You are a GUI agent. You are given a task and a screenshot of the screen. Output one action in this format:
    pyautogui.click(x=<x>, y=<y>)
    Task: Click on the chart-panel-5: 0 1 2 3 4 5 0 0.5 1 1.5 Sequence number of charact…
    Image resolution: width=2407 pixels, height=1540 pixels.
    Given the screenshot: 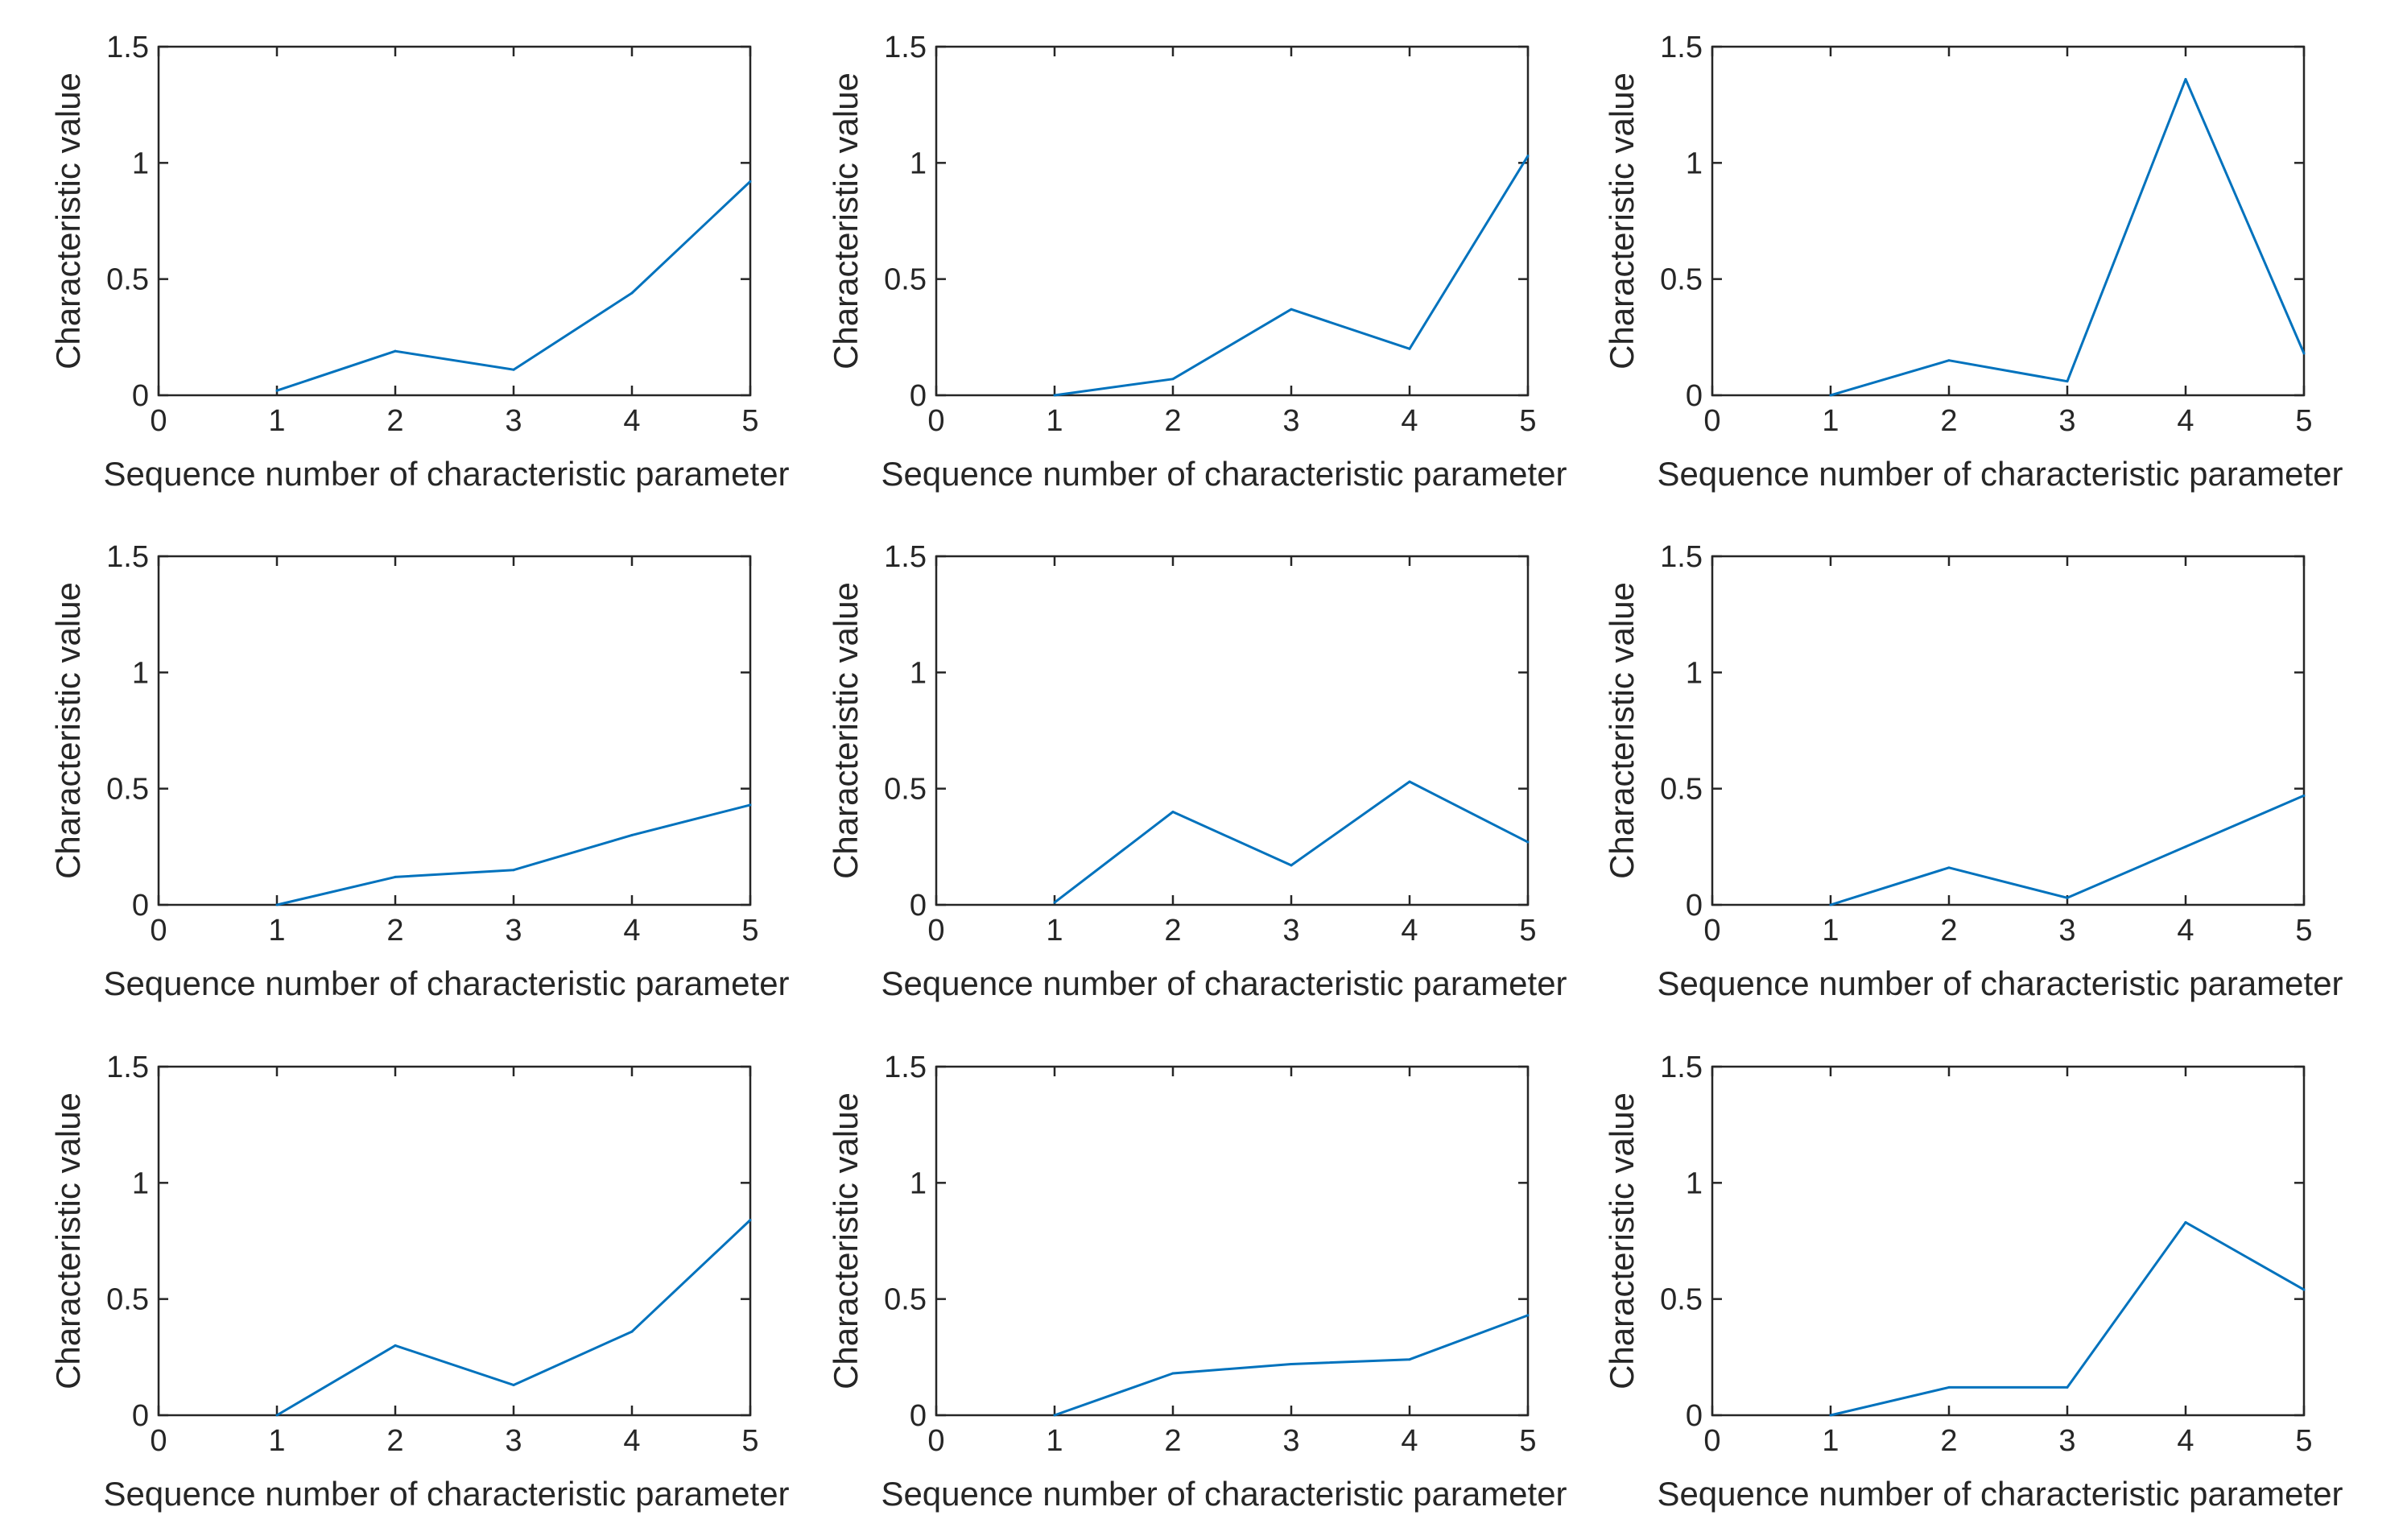 What is the action you would take?
    pyautogui.click(x=1197, y=771)
    